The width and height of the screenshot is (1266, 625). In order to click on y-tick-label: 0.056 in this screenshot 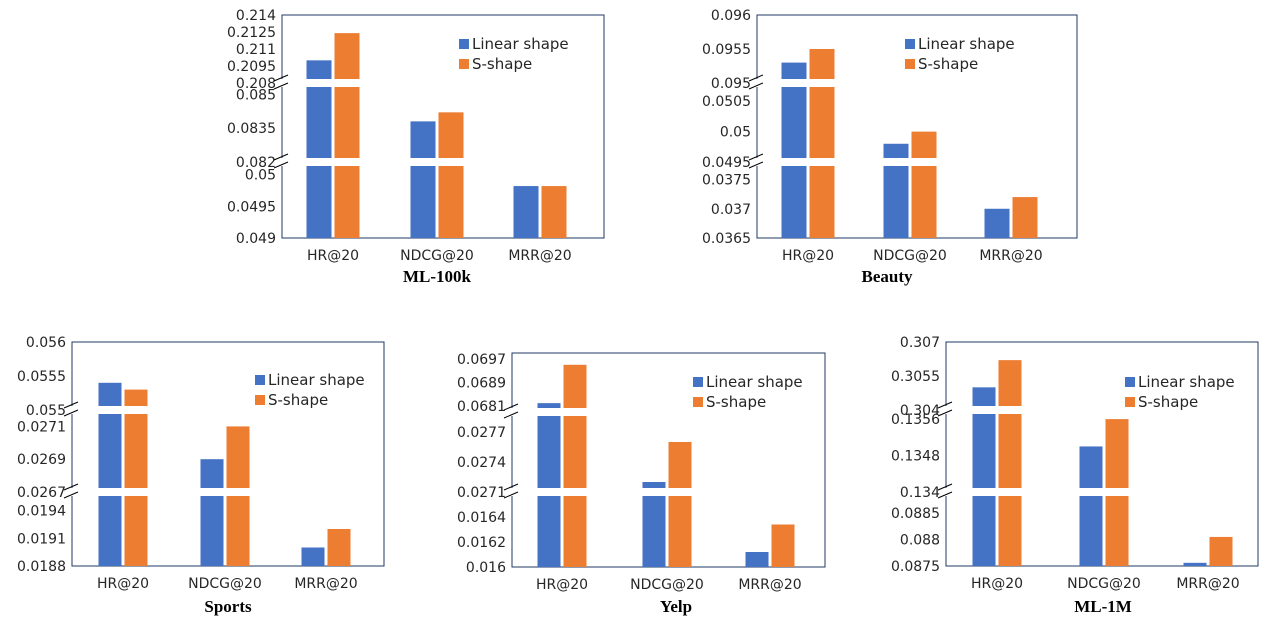, I will do `click(46, 343)`.